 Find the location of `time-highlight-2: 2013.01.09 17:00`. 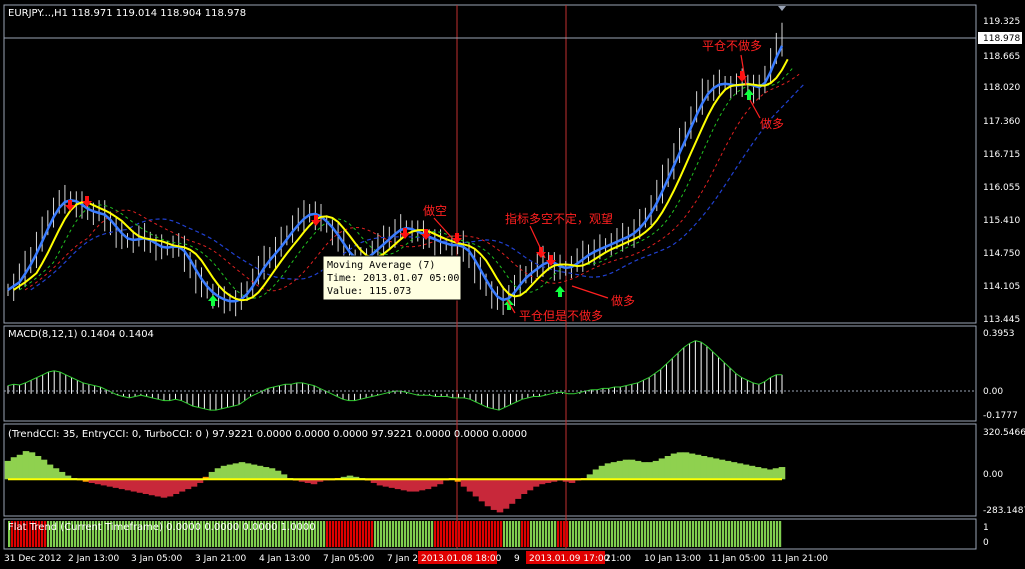

time-highlight-2: 2013.01.09 17:00 is located at coordinates (569, 559).